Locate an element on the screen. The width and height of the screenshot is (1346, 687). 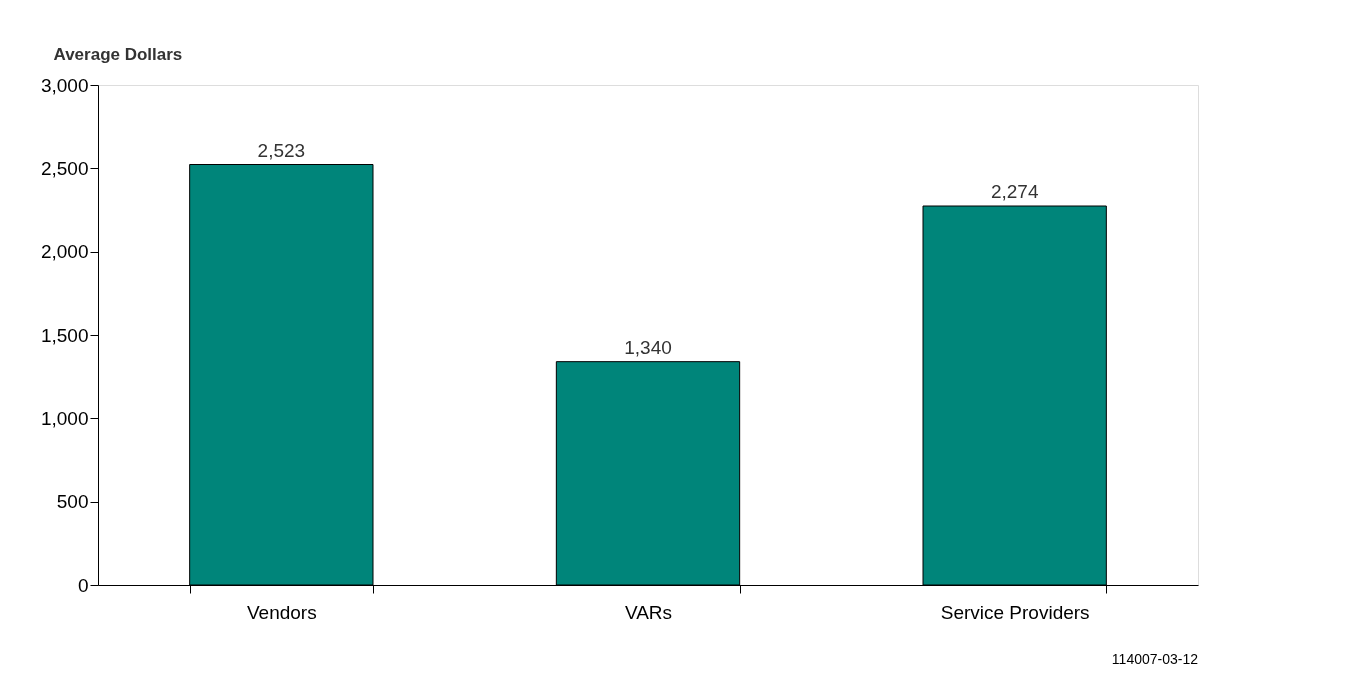
data-label: 1,340 is located at coordinates (648, 347).